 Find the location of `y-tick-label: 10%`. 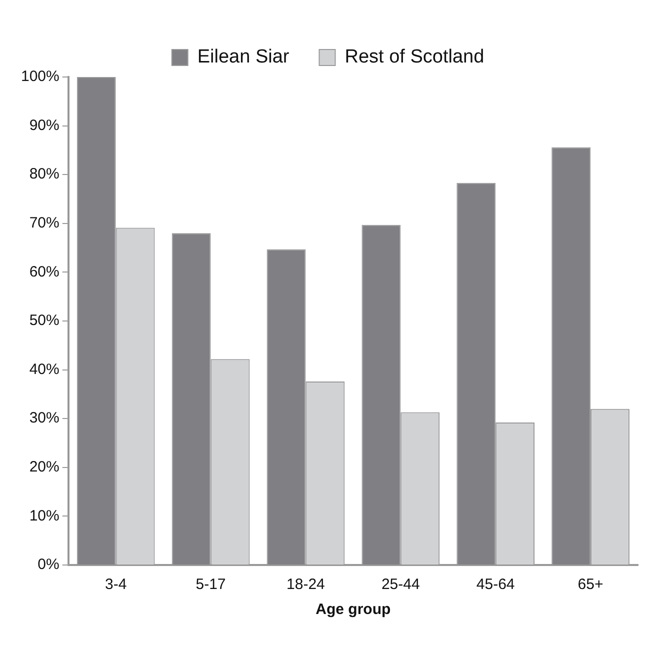

y-tick-label: 10% is located at coordinates (44, 515).